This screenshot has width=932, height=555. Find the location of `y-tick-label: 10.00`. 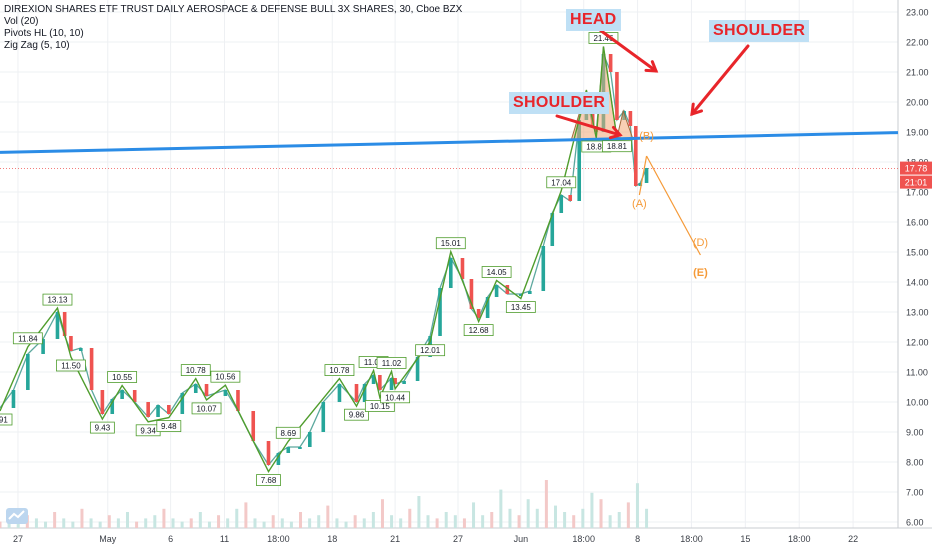

y-tick-label: 10.00 is located at coordinates (917, 403).